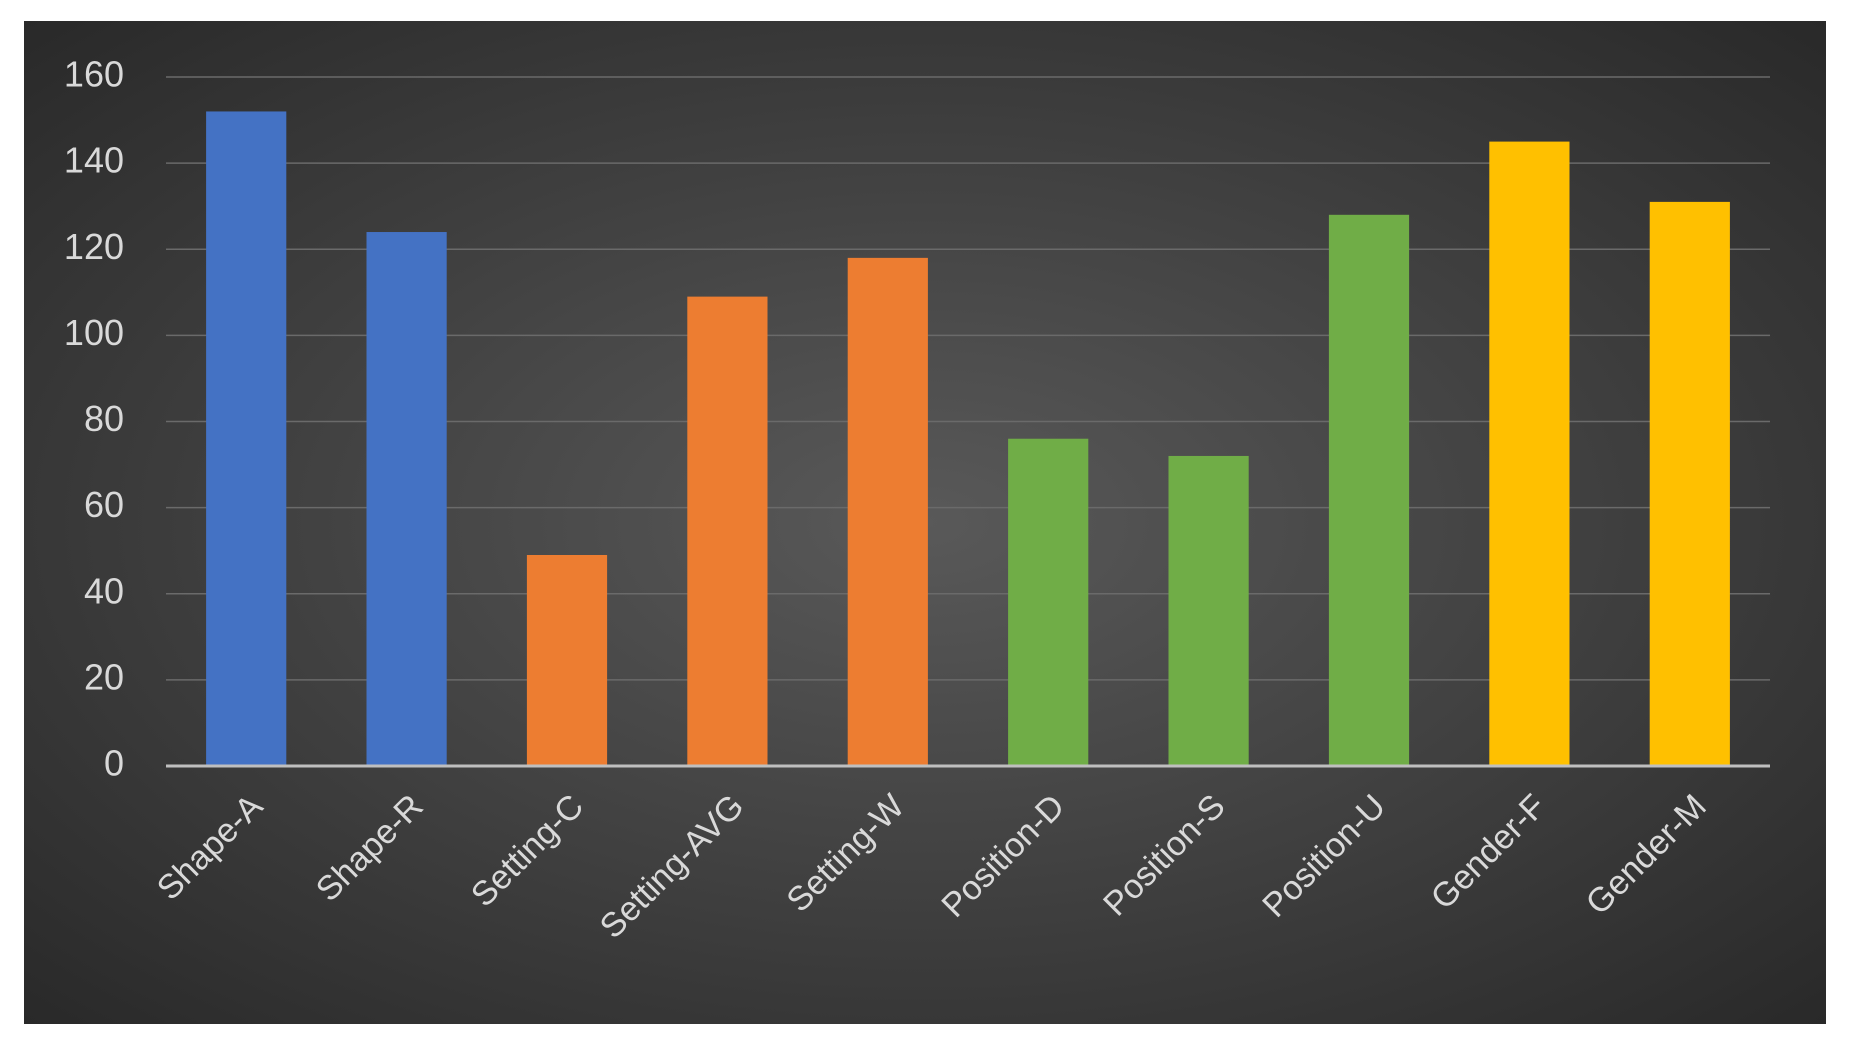 The height and width of the screenshot is (1046, 1849). I want to click on y-tick-label: 80, so click(104, 418).